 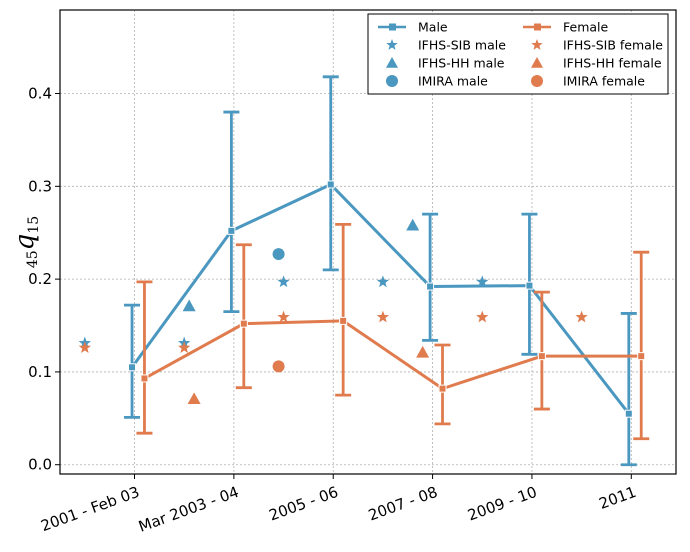 What do you see at coordinates (433, 27) in the screenshot?
I see `legend-label: Male` at bounding box center [433, 27].